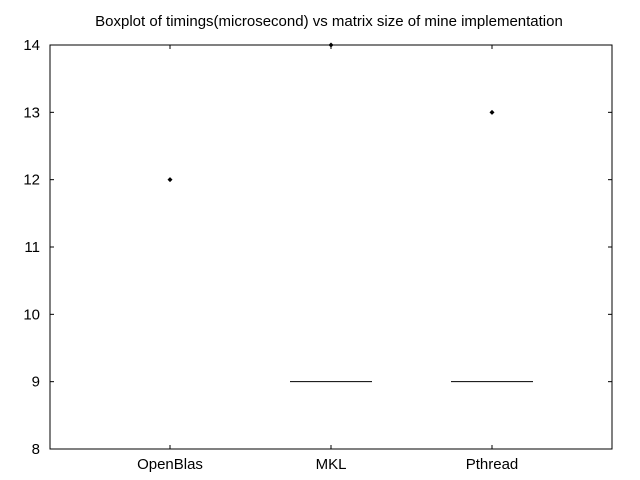  What do you see at coordinates (170, 464) in the screenshot?
I see `x-tick-label: OpenBlas` at bounding box center [170, 464].